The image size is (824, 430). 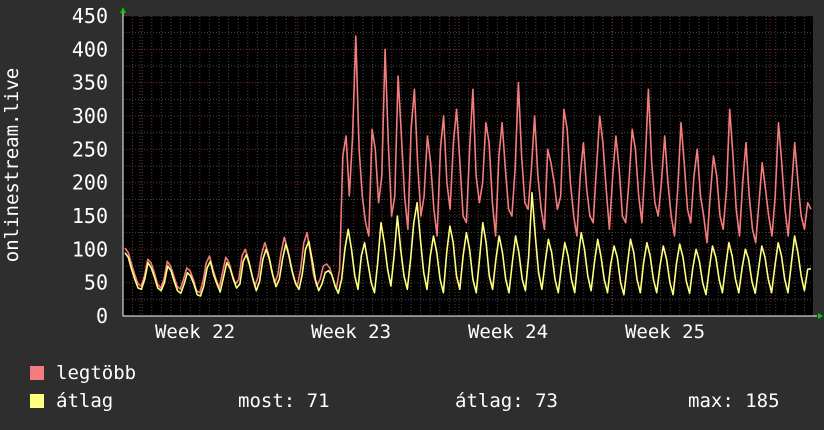 What do you see at coordinates (665, 332) in the screenshot?
I see `x-tick-label: Week 25` at bounding box center [665, 332].